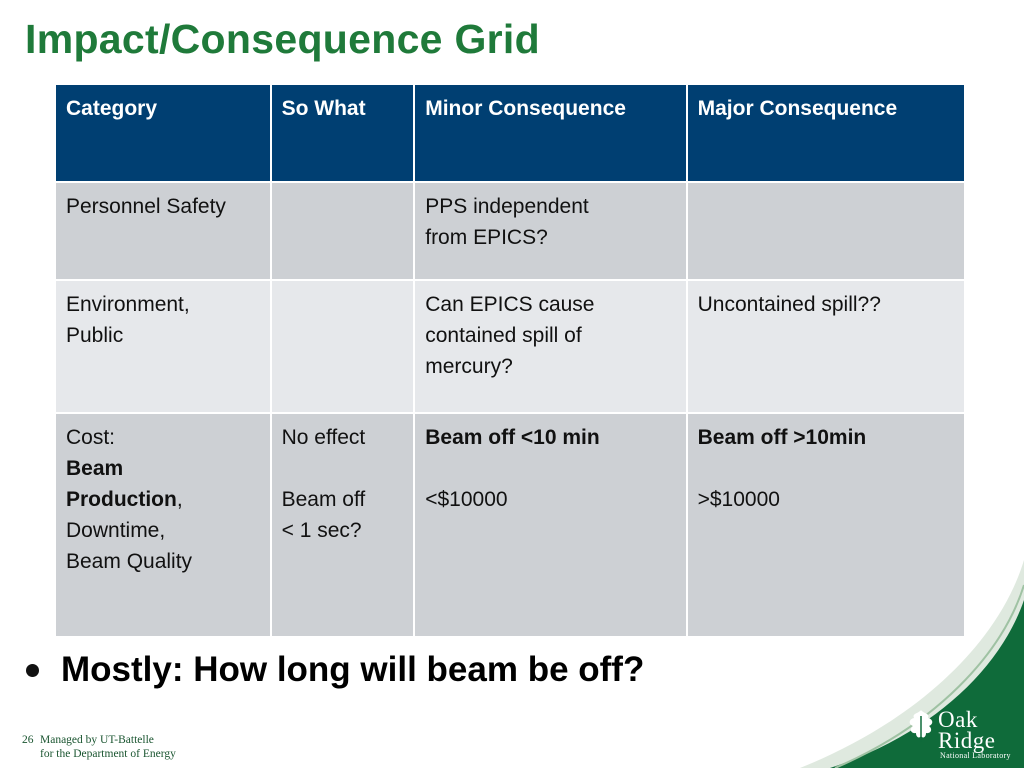  Describe the element at coordinates (116, 530) in the screenshot. I see `cell-text-line: Downtime,` at that location.